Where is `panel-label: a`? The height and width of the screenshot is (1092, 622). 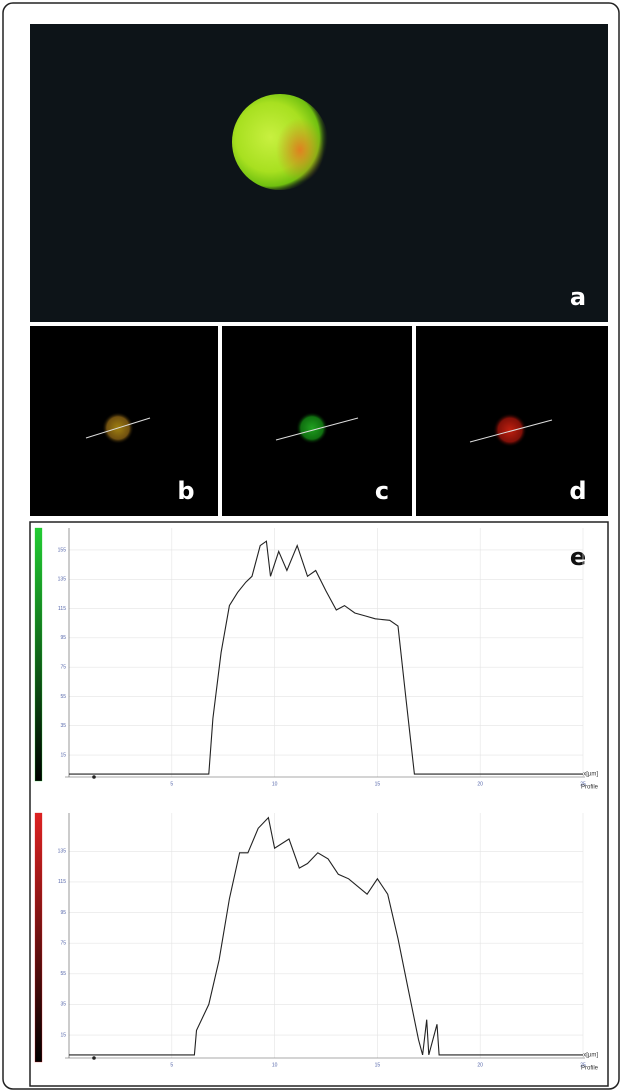
panel-label: a is located at coordinates (578, 297).